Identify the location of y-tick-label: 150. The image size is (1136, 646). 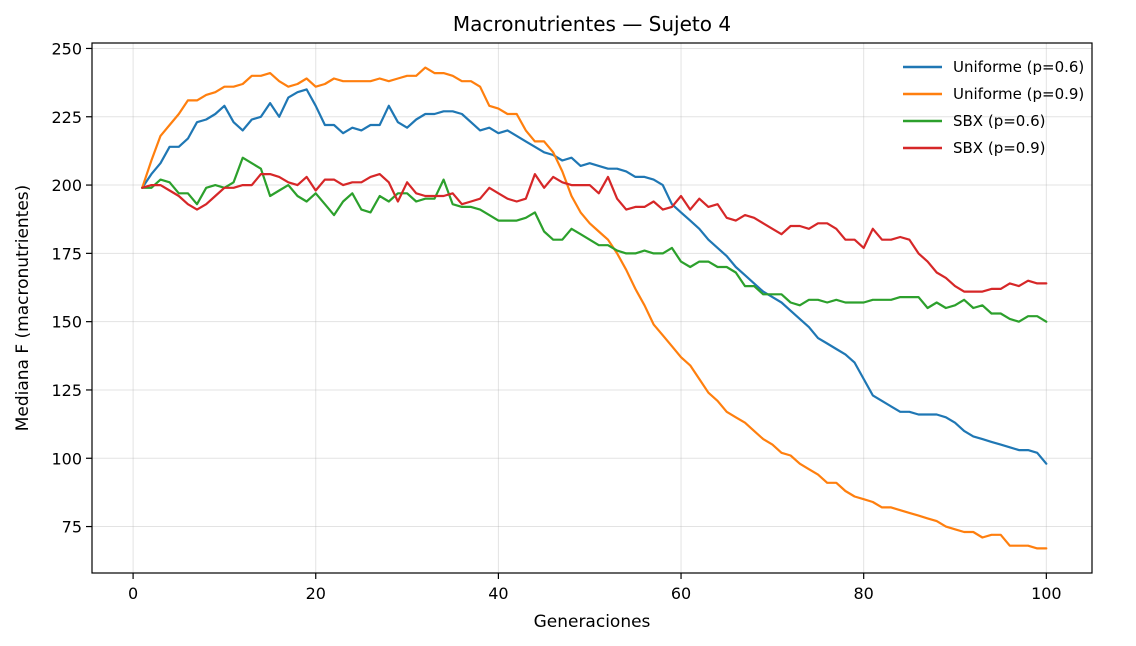
(66, 322).